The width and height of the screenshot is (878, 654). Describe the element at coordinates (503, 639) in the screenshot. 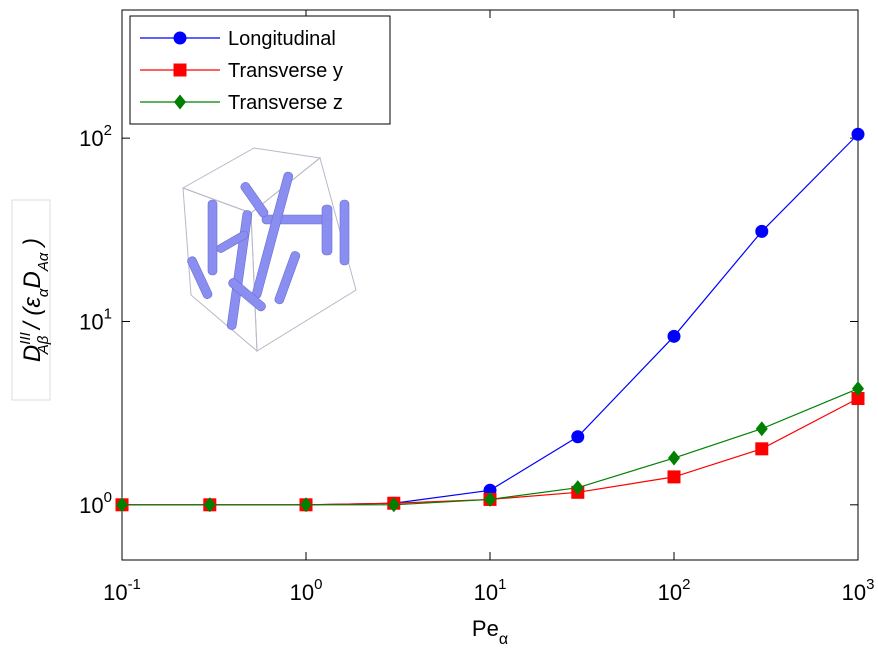

I see `x-label-sub: α` at that location.